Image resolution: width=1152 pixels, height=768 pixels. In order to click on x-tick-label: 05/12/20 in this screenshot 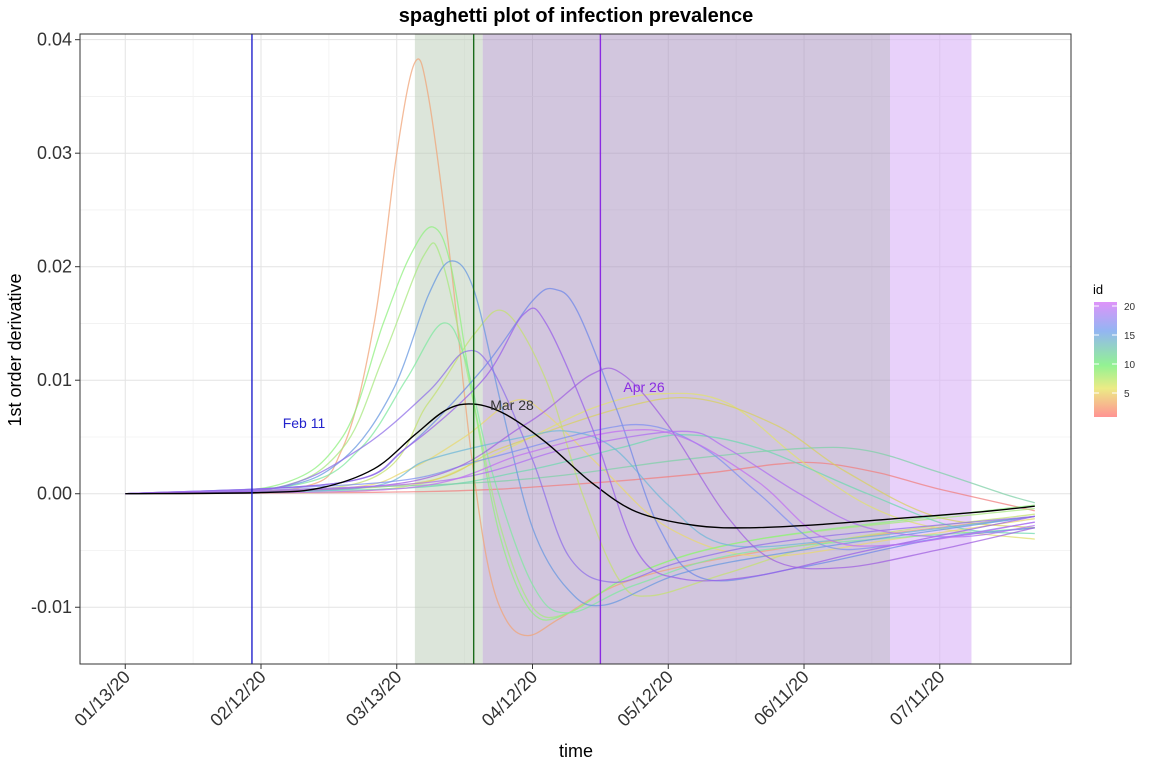, I will do `click(645, 699)`.